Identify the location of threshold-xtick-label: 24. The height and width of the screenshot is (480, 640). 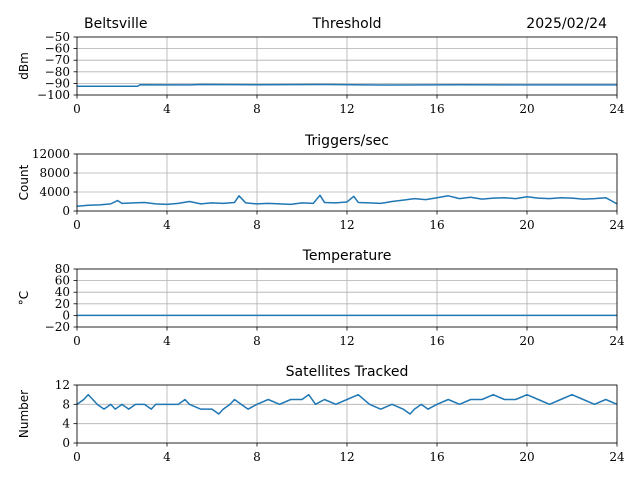
(617, 109).